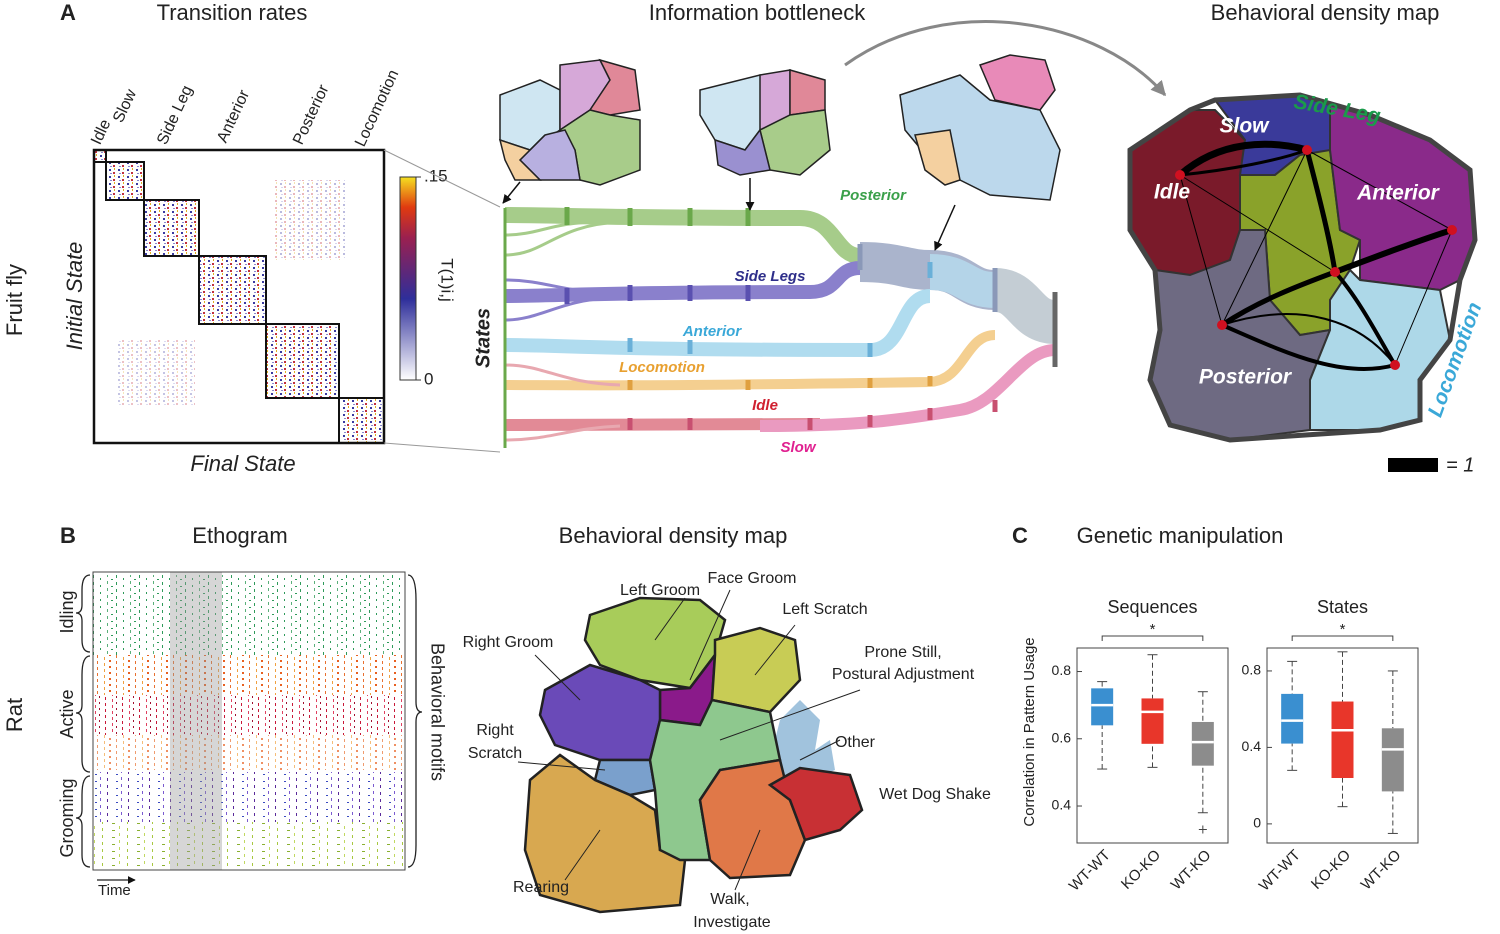  Describe the element at coordinates (1202, 829) in the screenshot. I see `outlier` at that location.